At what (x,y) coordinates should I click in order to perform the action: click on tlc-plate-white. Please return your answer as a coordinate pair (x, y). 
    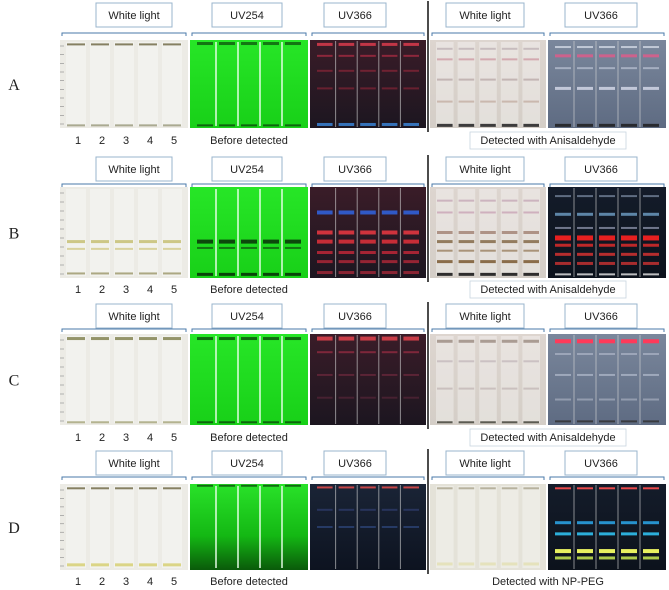
    Looking at the image, I should click on (124, 527).